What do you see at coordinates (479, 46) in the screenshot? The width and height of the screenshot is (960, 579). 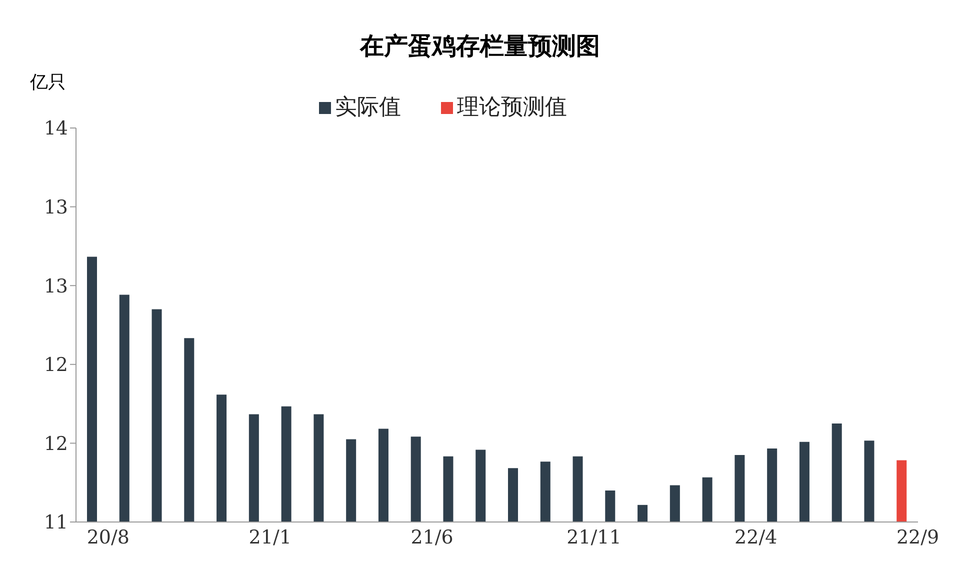 I see `chart-title: 在产蛋鸡存栏量预测图` at bounding box center [479, 46].